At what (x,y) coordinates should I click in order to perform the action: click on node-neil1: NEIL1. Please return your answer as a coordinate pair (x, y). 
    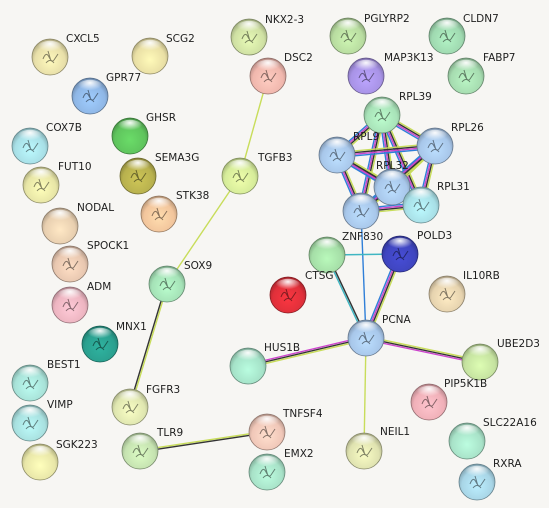
    Looking at the image, I should click on (377, 448).